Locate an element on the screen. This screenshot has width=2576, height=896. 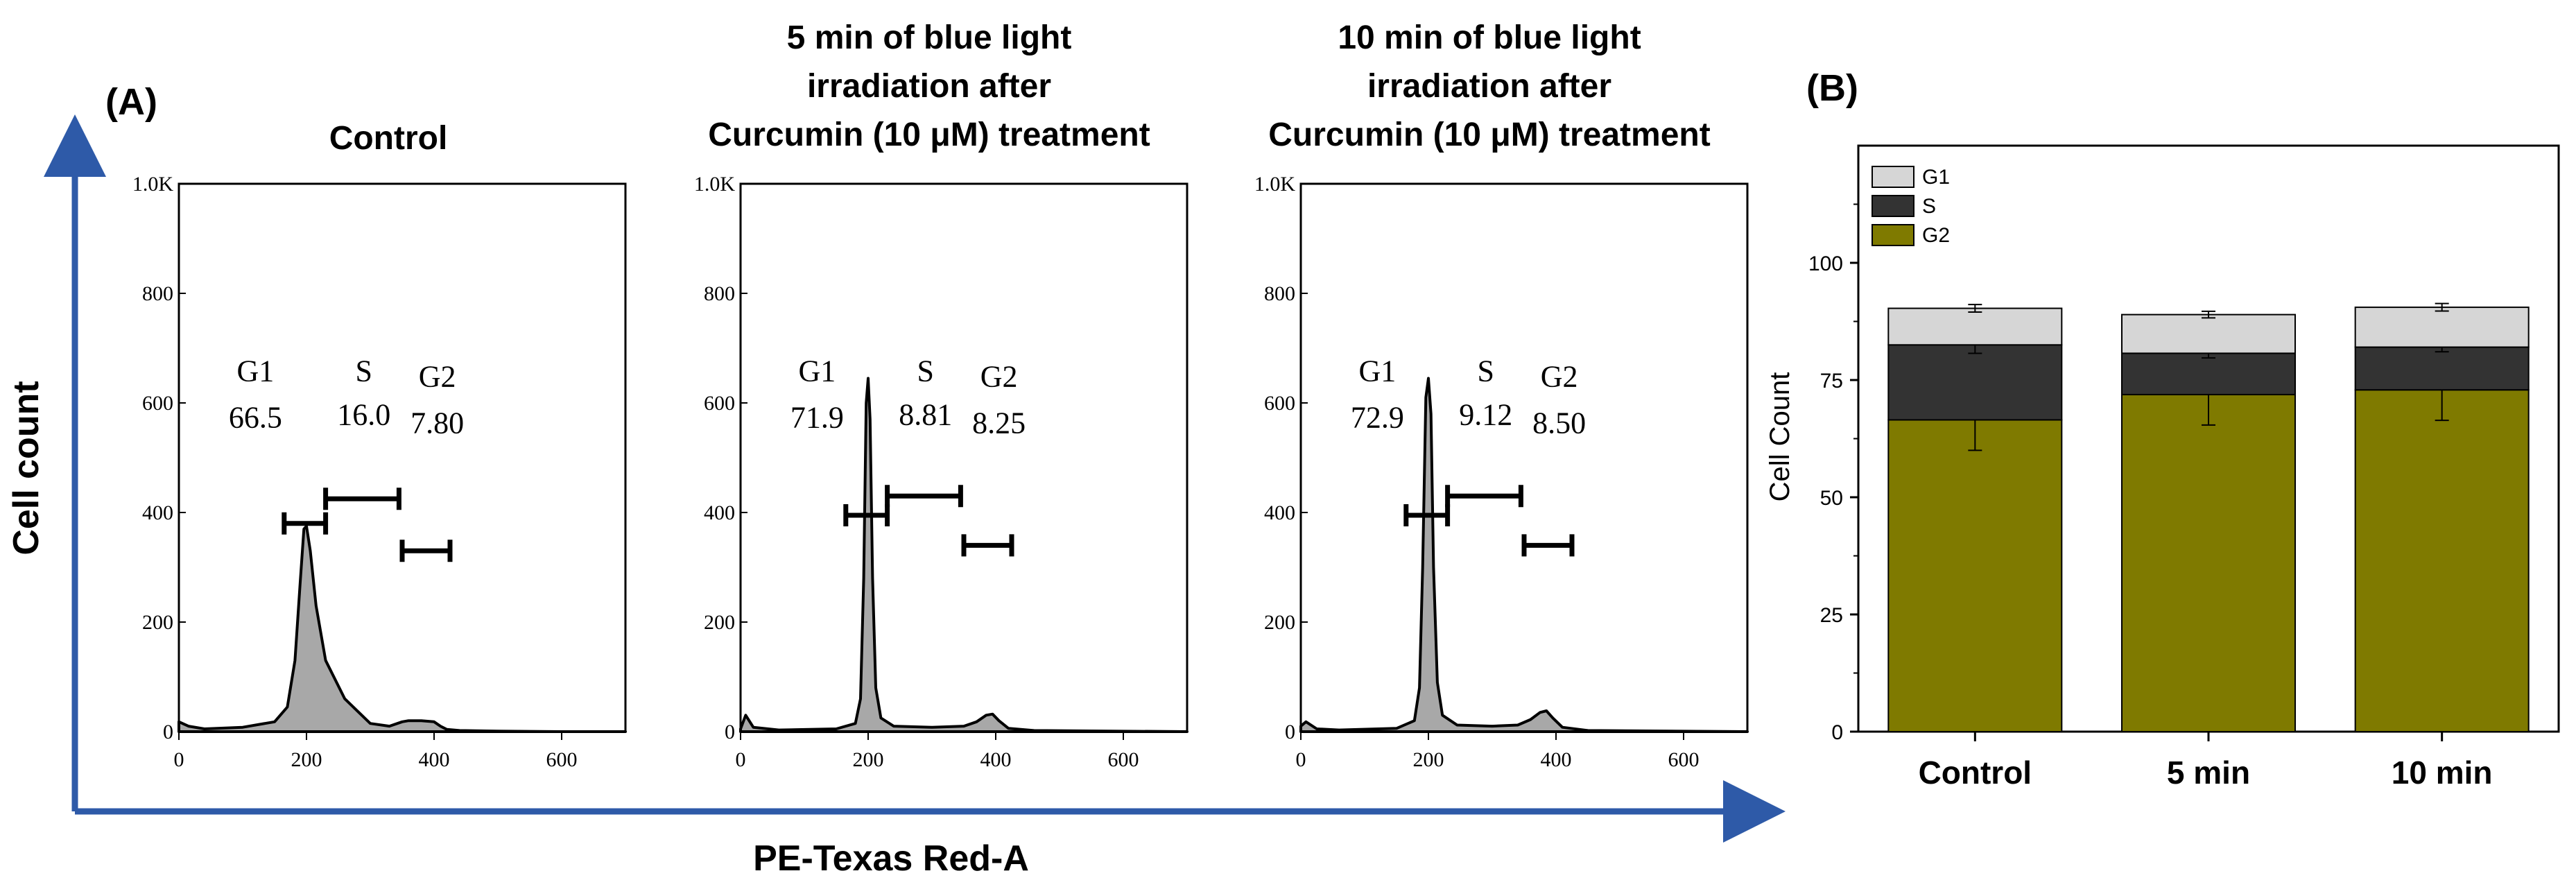
gate-value-label: 71.9 is located at coordinates (817, 418).